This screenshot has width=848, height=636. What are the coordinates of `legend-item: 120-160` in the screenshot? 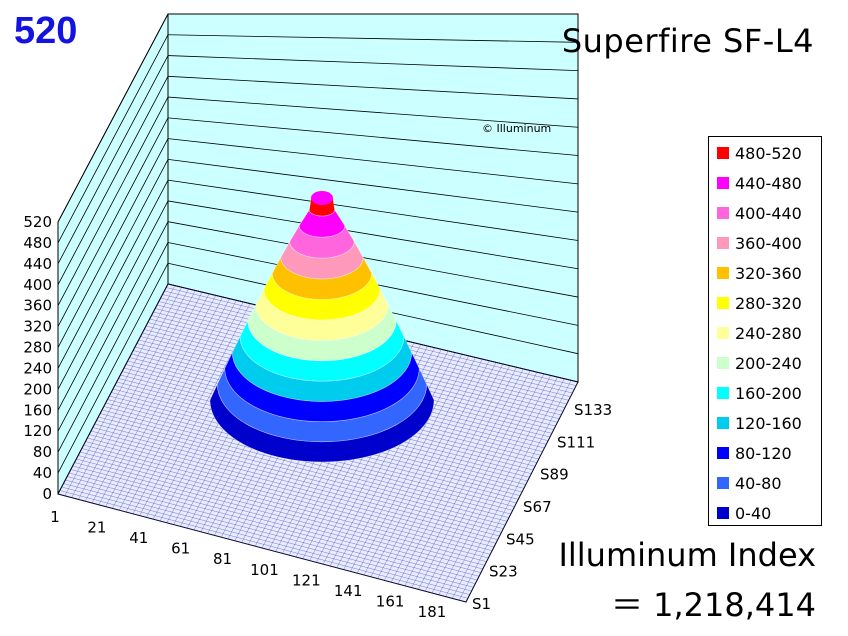 It's located at (759, 423).